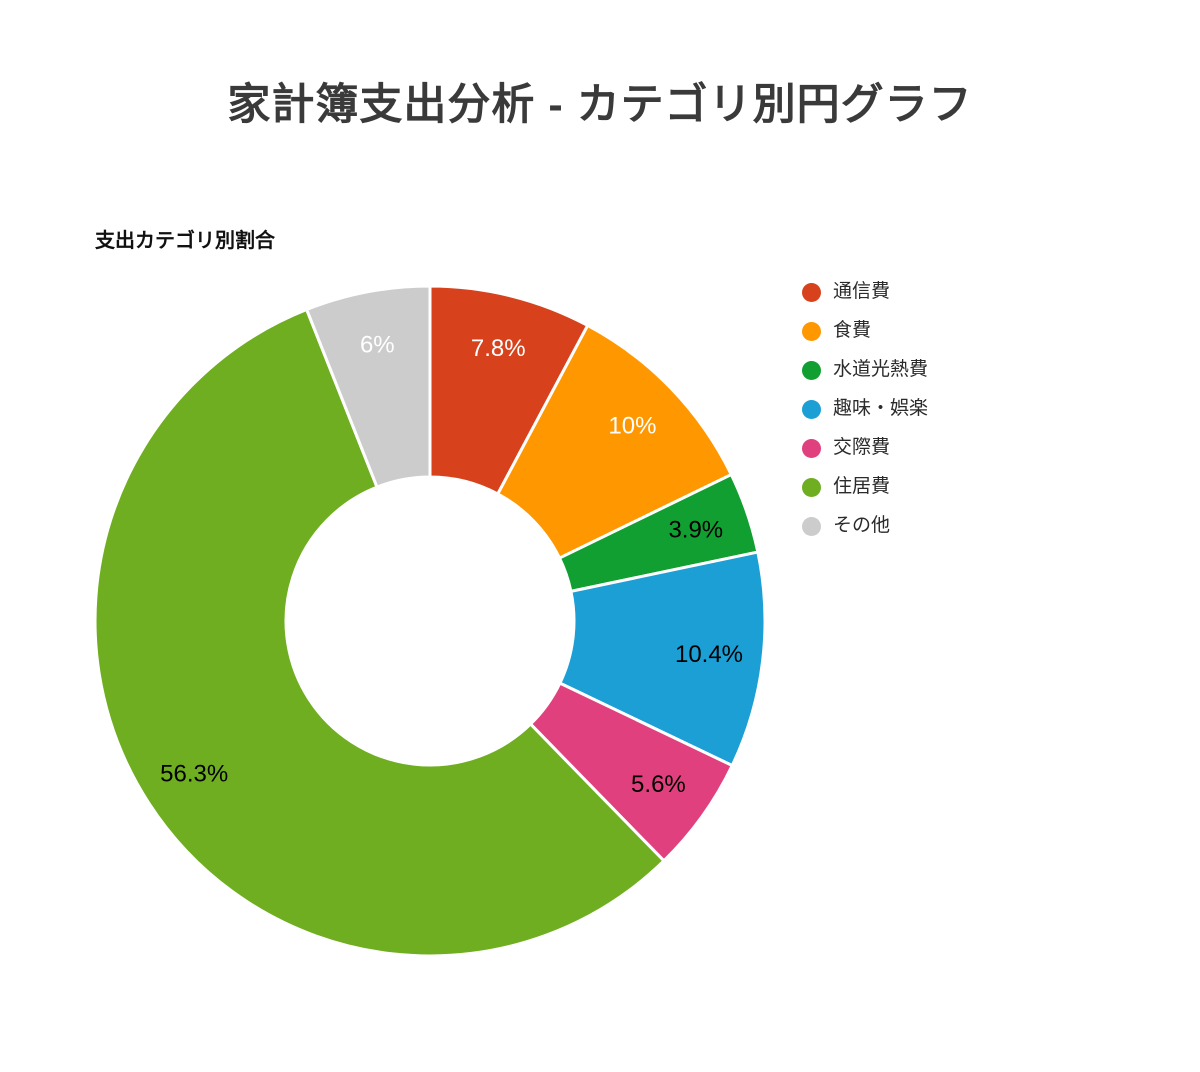 Image resolution: width=1200 pixels, height=1072 pixels. What do you see at coordinates (862, 291) in the screenshot?
I see `legend-label: 通信費` at bounding box center [862, 291].